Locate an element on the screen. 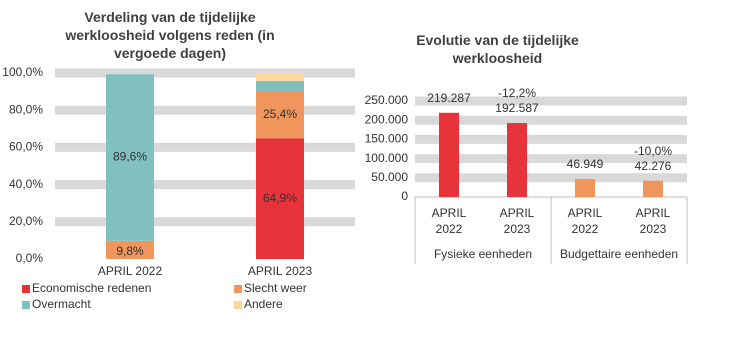  y-tick-label: 40,0% is located at coordinates (26, 184).